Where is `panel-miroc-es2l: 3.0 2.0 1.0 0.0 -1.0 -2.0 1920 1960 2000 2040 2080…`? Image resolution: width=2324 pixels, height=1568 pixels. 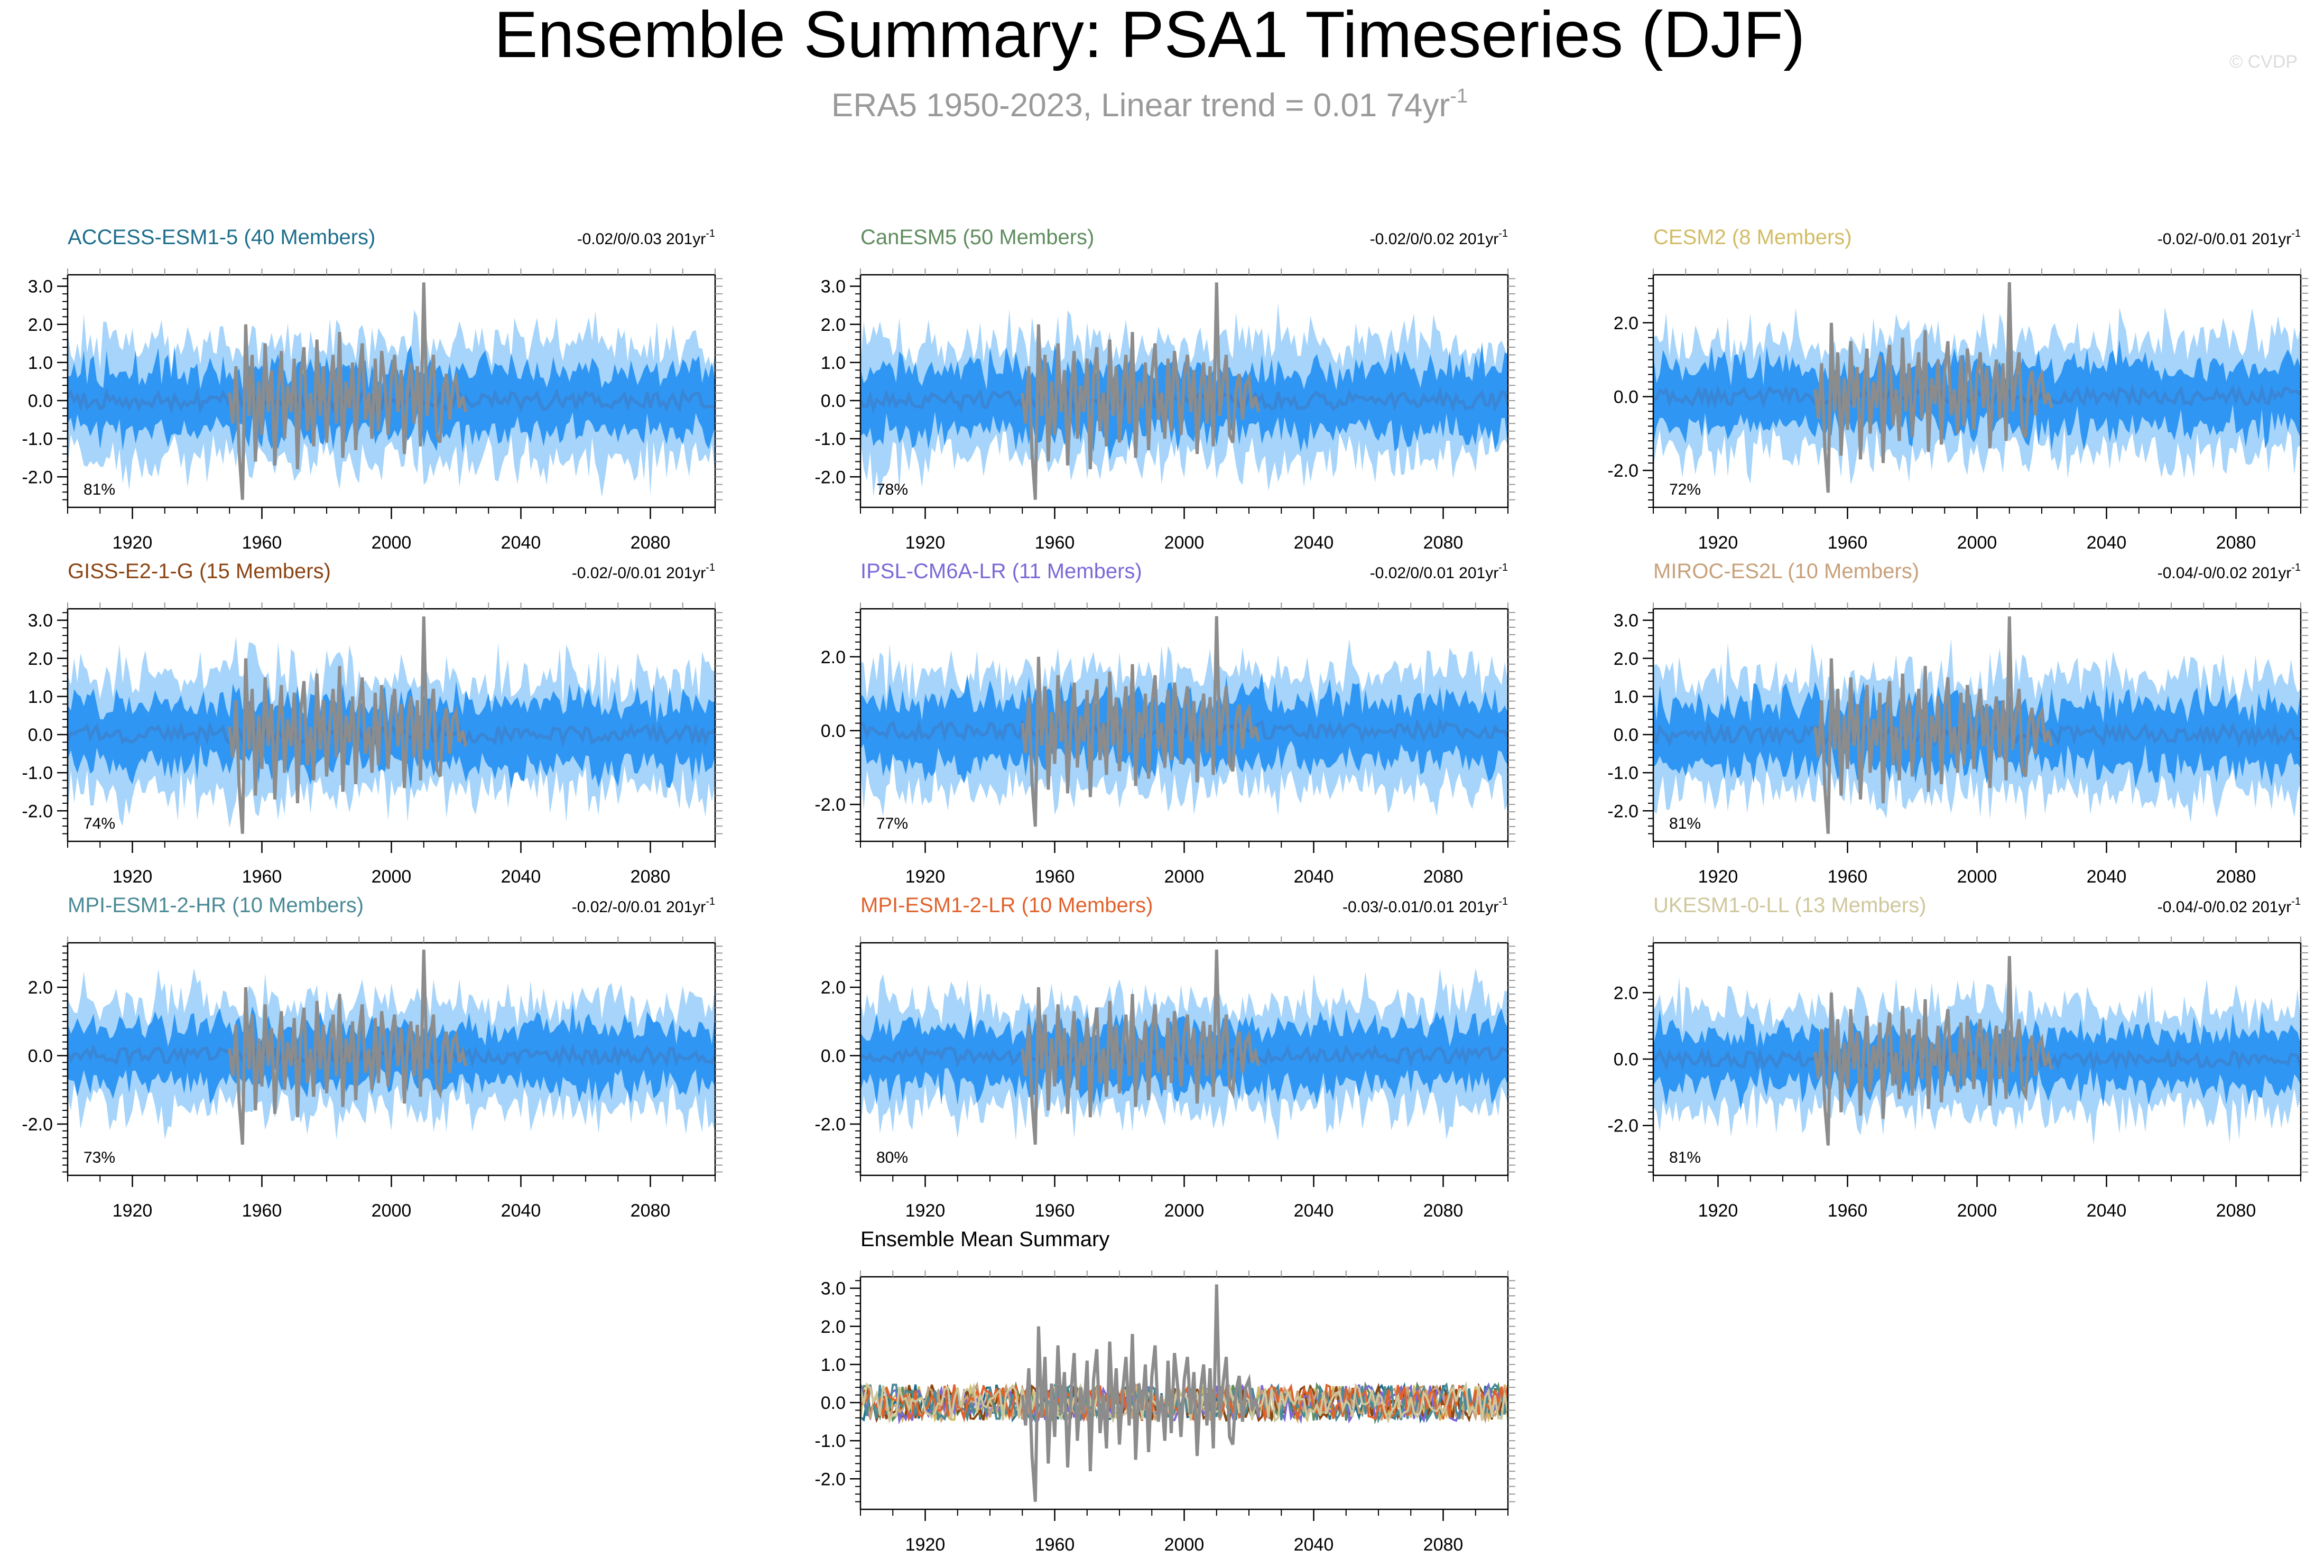
panel-miroc-es2l: 3.0 2.0 1.0 0.0 -1.0 -2.0 1920 1960 2000 2040 2080… is located at coordinates (1957, 724).